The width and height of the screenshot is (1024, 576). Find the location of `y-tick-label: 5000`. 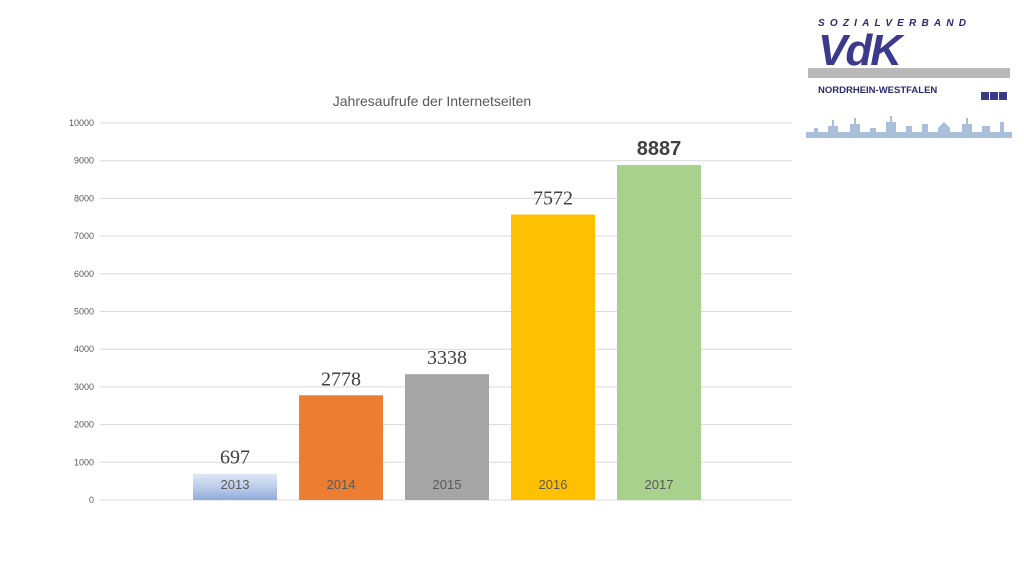

y-tick-label: 5000 is located at coordinates (84, 312).